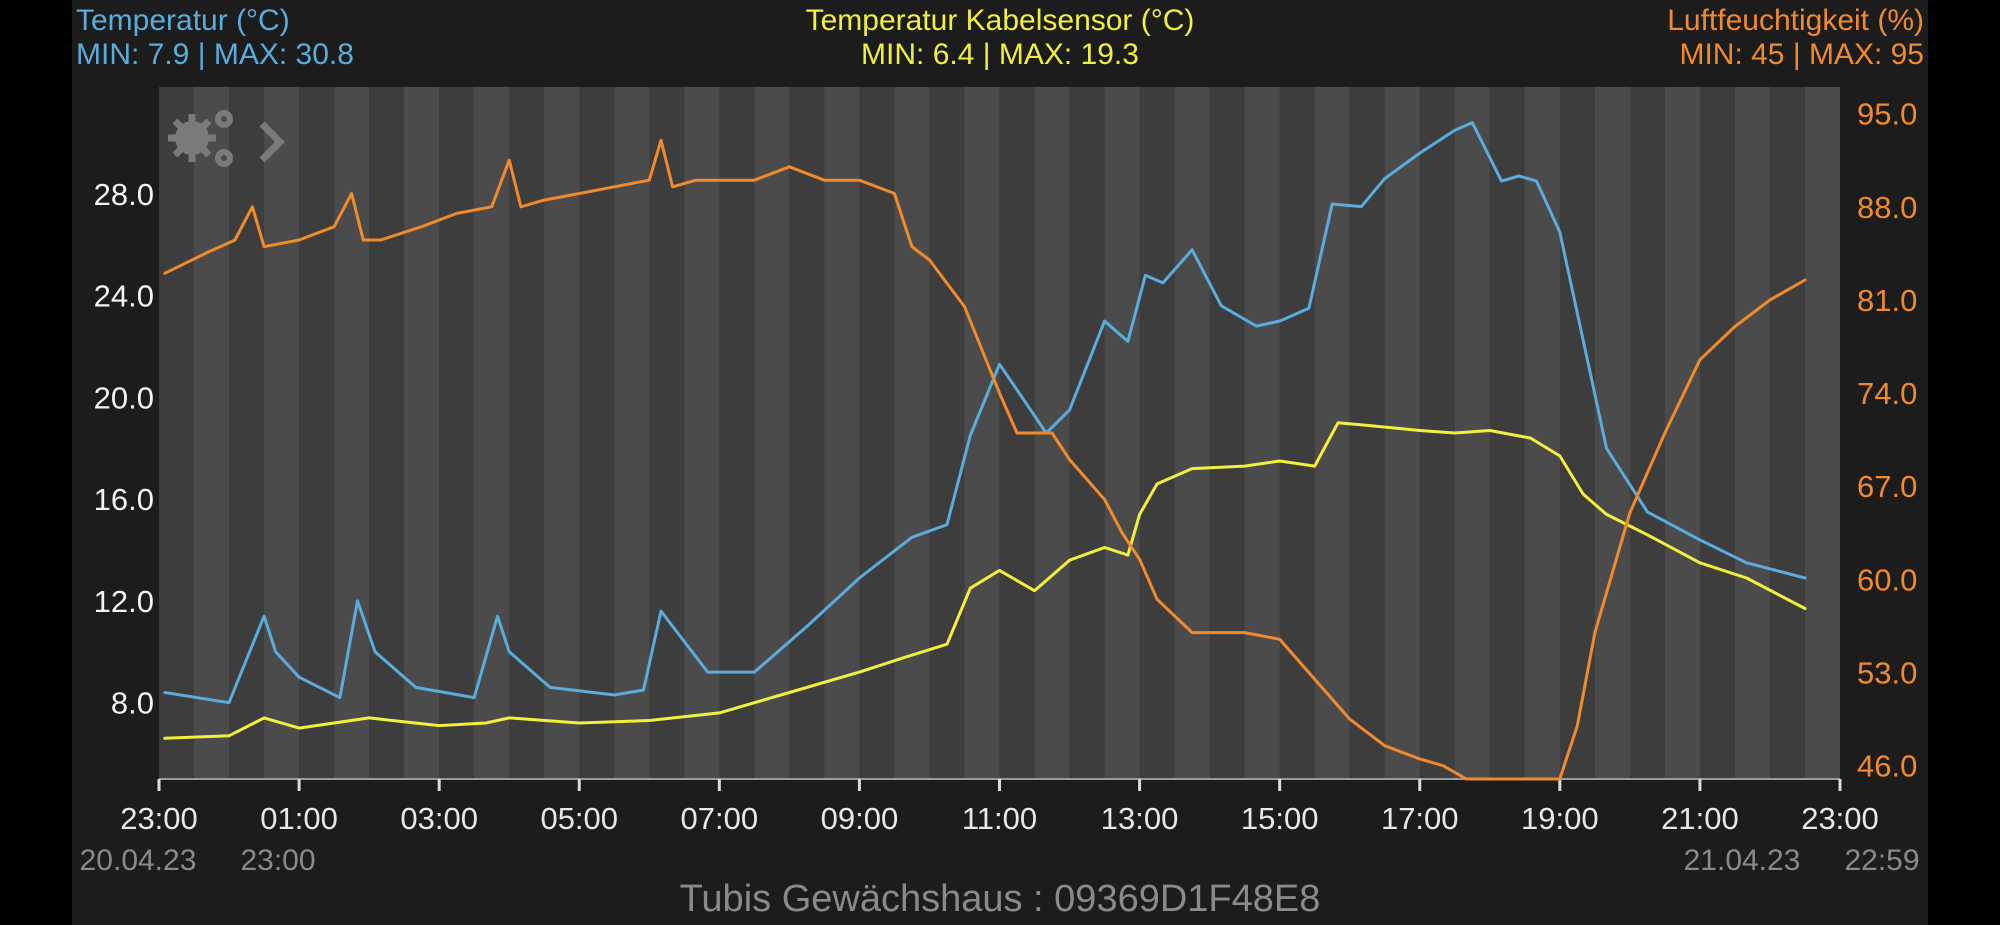 Image resolution: width=2000 pixels, height=925 pixels. Describe the element at coordinates (277, 860) in the screenshot. I see `start-time-label: 23:00` at that location.